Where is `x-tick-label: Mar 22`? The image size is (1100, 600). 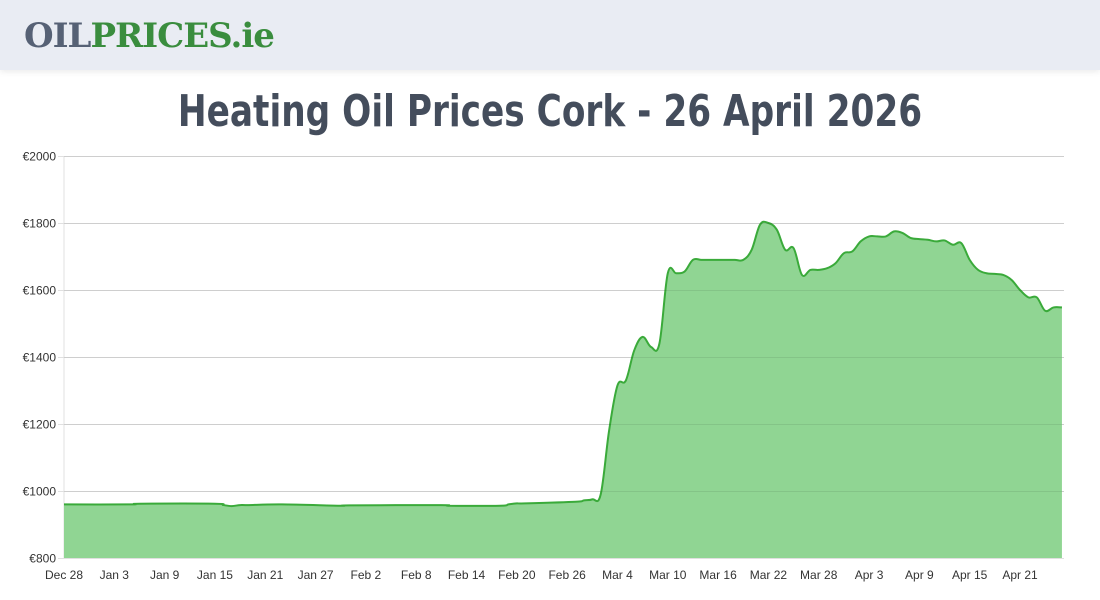 x-tick-label: Mar 22 is located at coordinates (769, 575).